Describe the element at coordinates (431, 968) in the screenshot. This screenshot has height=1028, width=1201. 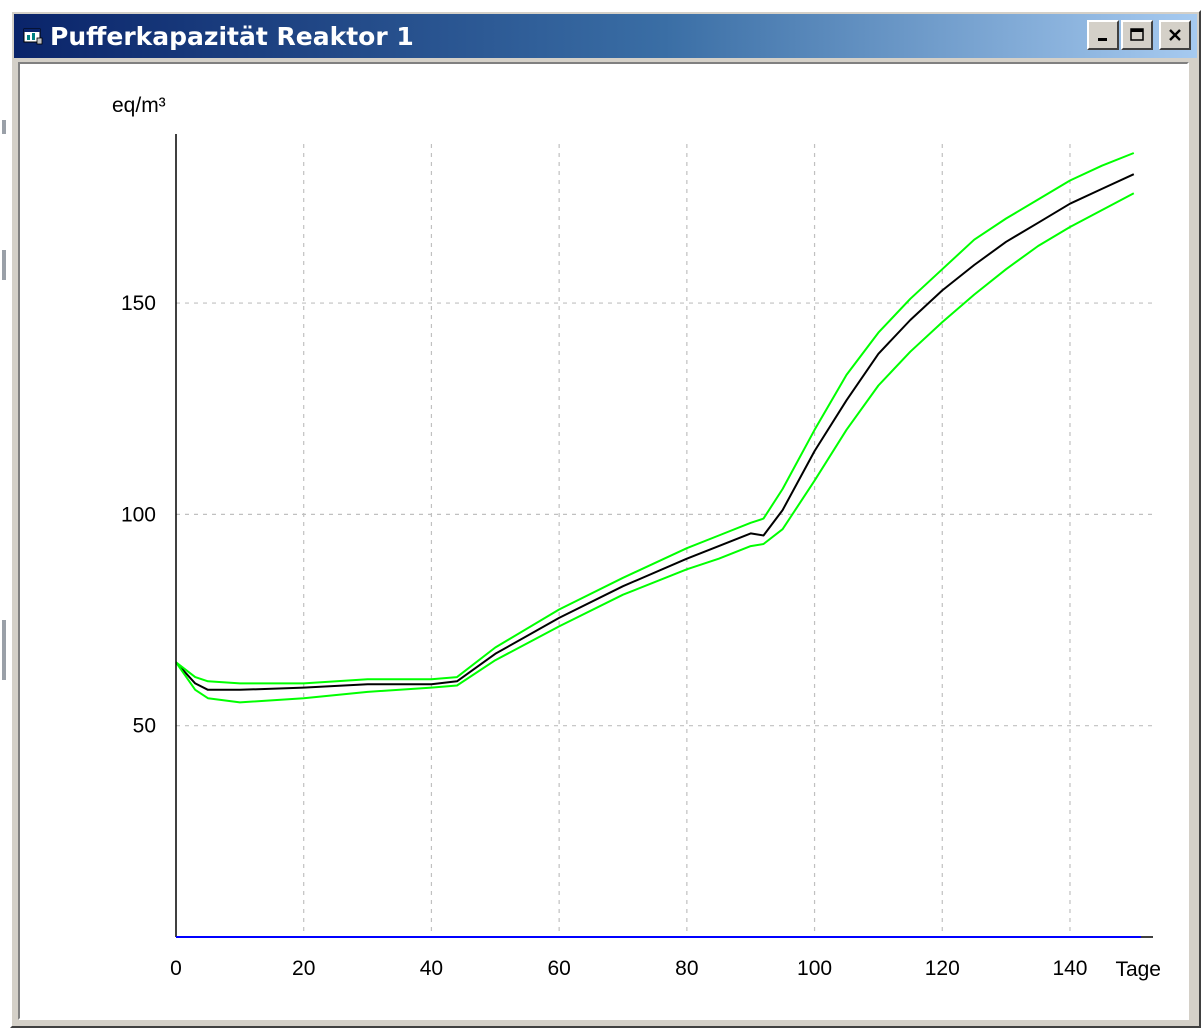
I see `x-tick-label-40: 40` at that location.